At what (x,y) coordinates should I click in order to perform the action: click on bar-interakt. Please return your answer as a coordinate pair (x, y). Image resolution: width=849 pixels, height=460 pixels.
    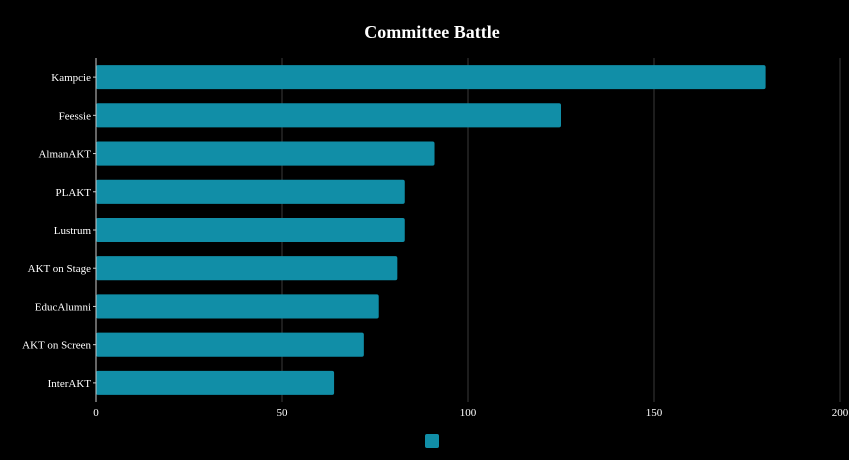
    Looking at the image, I should click on (215, 382).